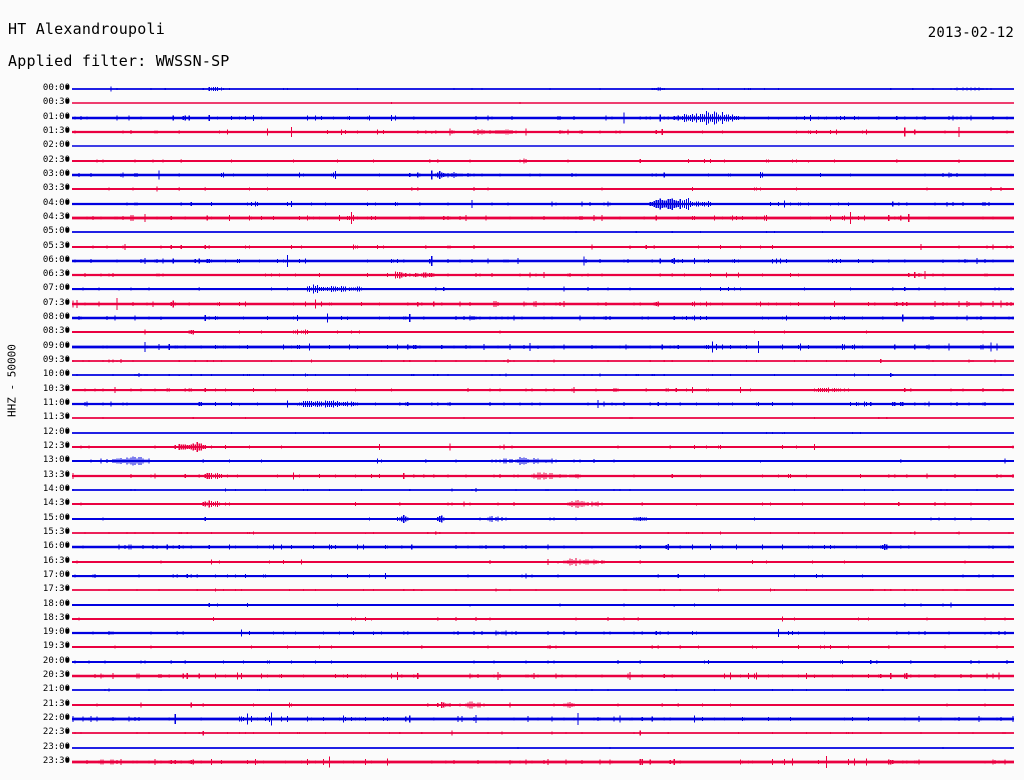  I want to click on trace-row: 17:00, so click(512, 576).